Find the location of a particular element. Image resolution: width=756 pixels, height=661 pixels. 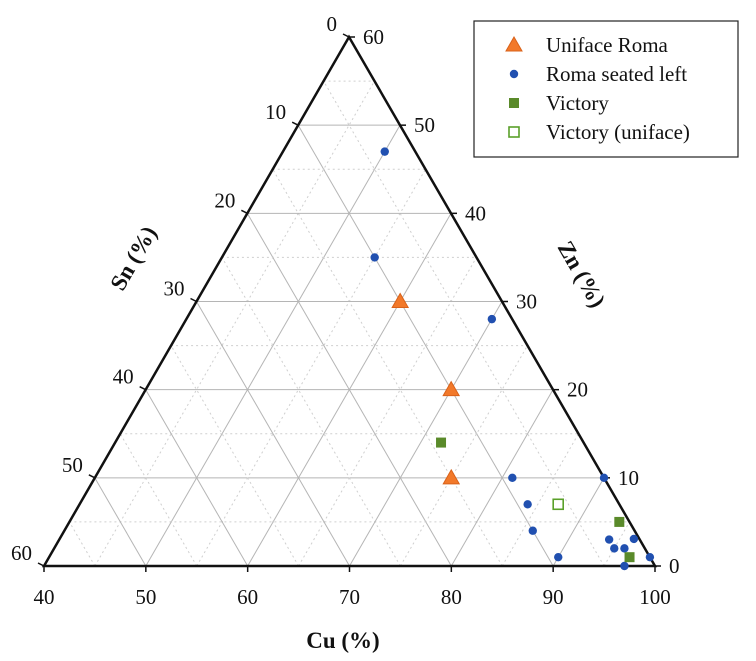

sn-axis-title: Sn (%) is located at coordinates (133, 258).